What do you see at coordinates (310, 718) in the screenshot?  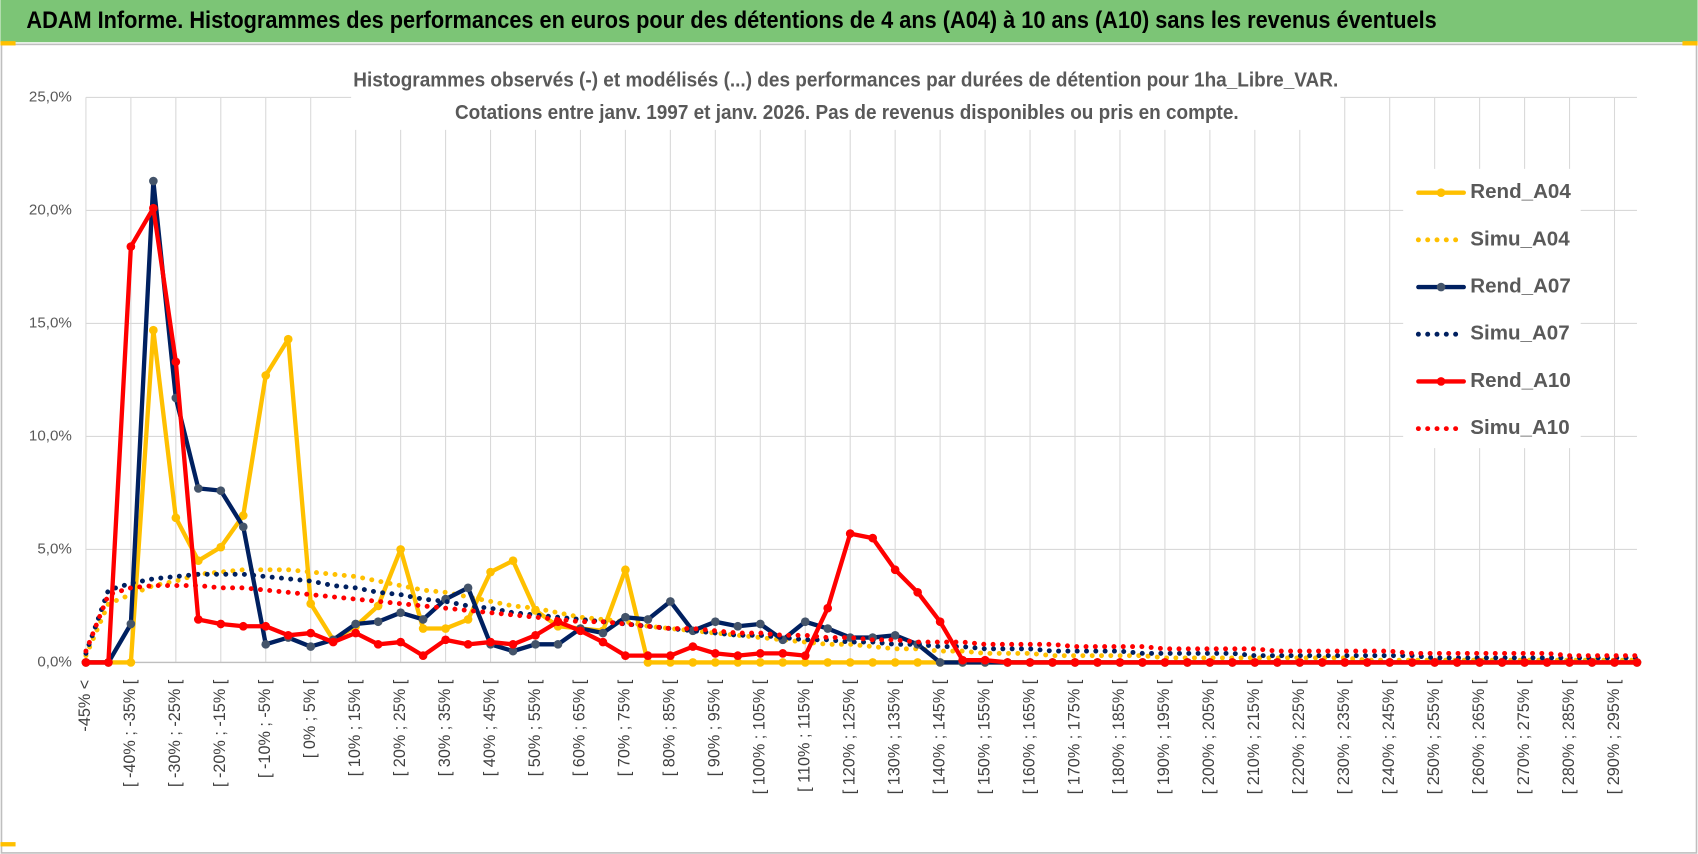 I see `x-tick-label: [ 0% ; 5% [` at bounding box center [310, 718].